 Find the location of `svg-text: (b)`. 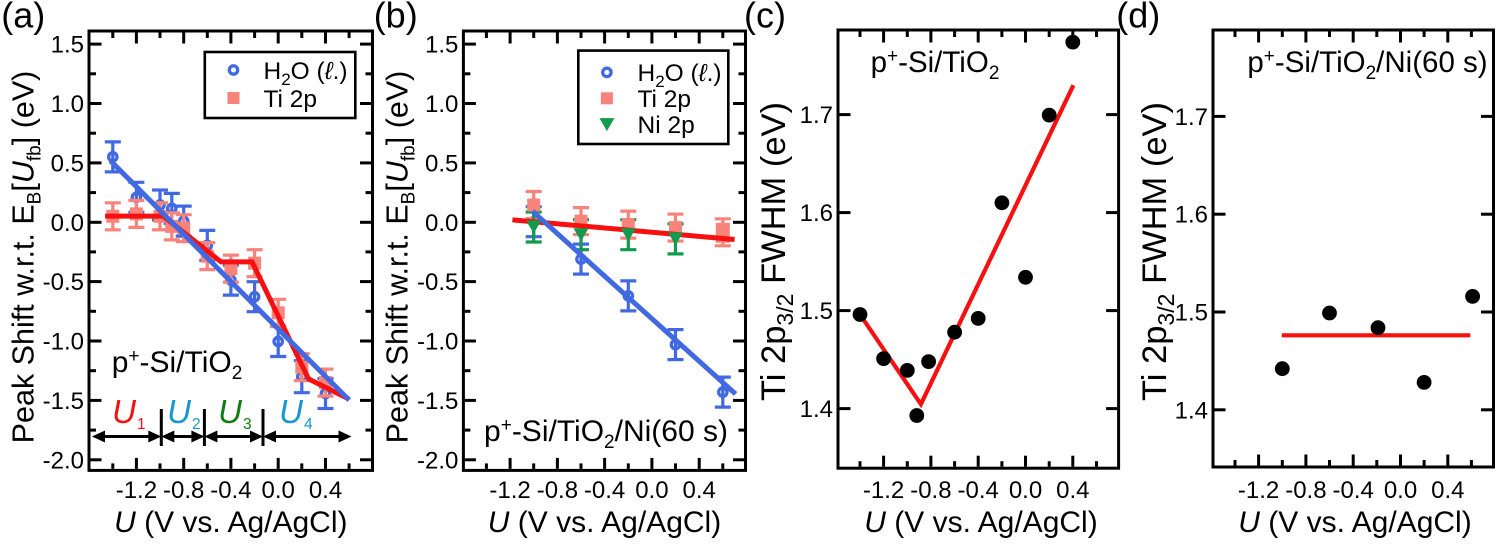

svg-text: (b) is located at coordinates (396, 18).